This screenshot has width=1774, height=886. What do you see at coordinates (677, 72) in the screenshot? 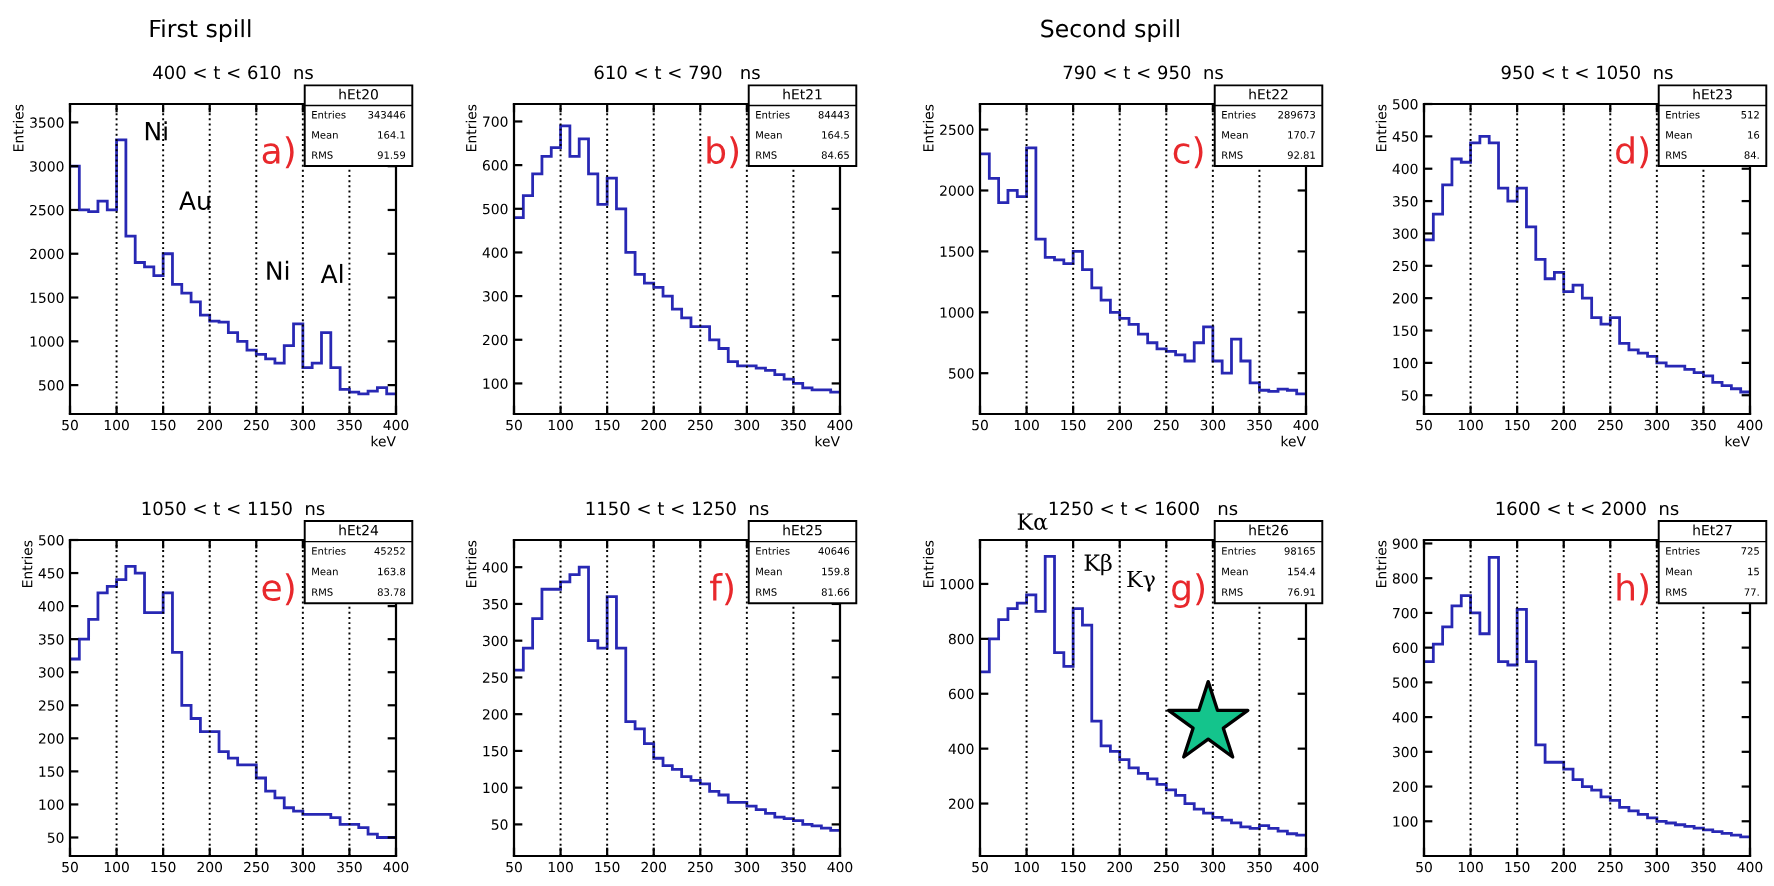
I see `chart-title: 610 < t < 790 ns` at bounding box center [677, 72].